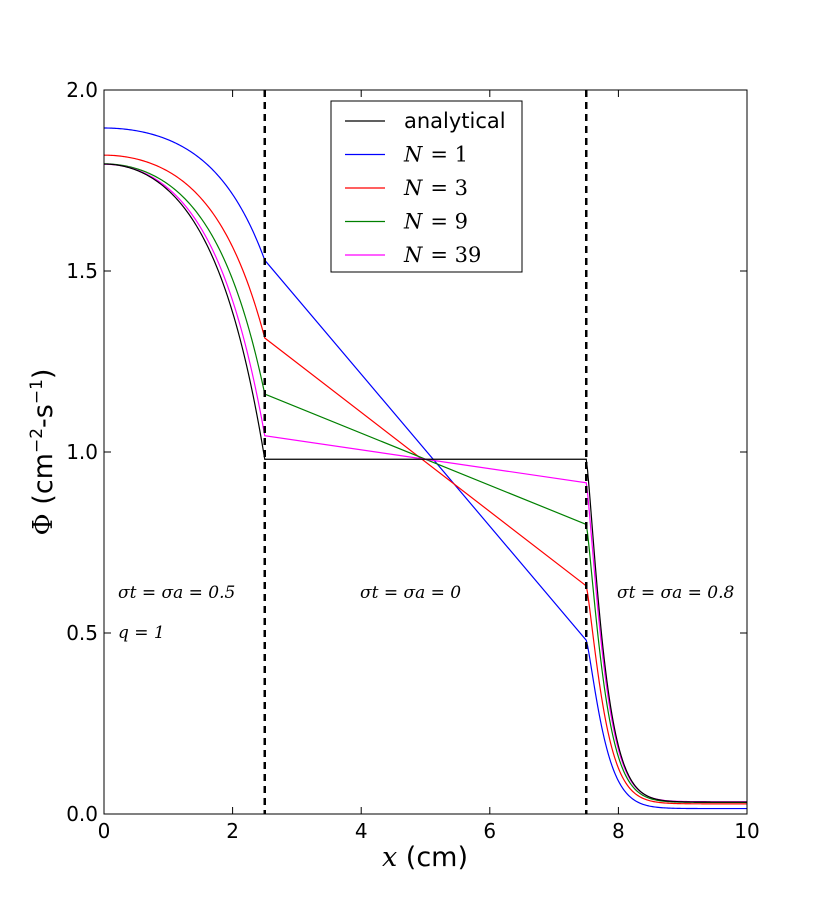 The width and height of the screenshot is (830, 905). What do you see at coordinates (232, 831) in the screenshot?
I see `x-tick-label: 2` at bounding box center [232, 831].